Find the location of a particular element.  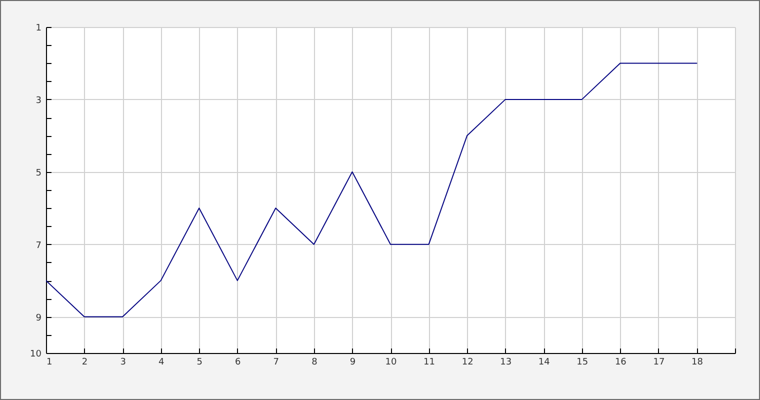

x-tick-label: 4 is located at coordinates (161, 363).